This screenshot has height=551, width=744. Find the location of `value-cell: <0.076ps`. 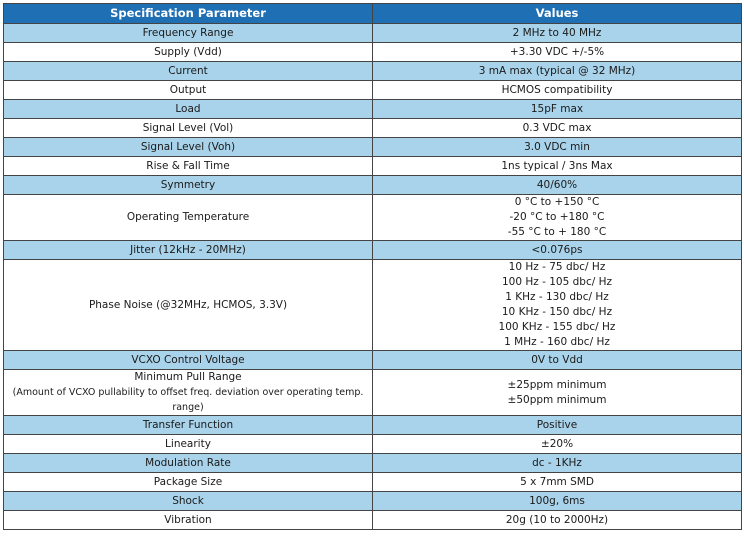

value-cell: <0.076ps is located at coordinates (557, 250).